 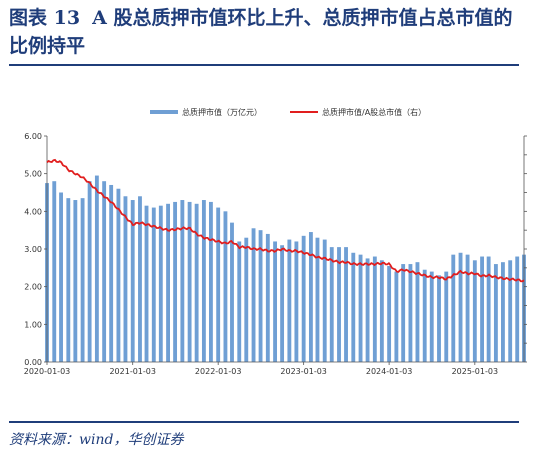 I want to click on y-tick-label: 6.00, so click(x=33, y=136).